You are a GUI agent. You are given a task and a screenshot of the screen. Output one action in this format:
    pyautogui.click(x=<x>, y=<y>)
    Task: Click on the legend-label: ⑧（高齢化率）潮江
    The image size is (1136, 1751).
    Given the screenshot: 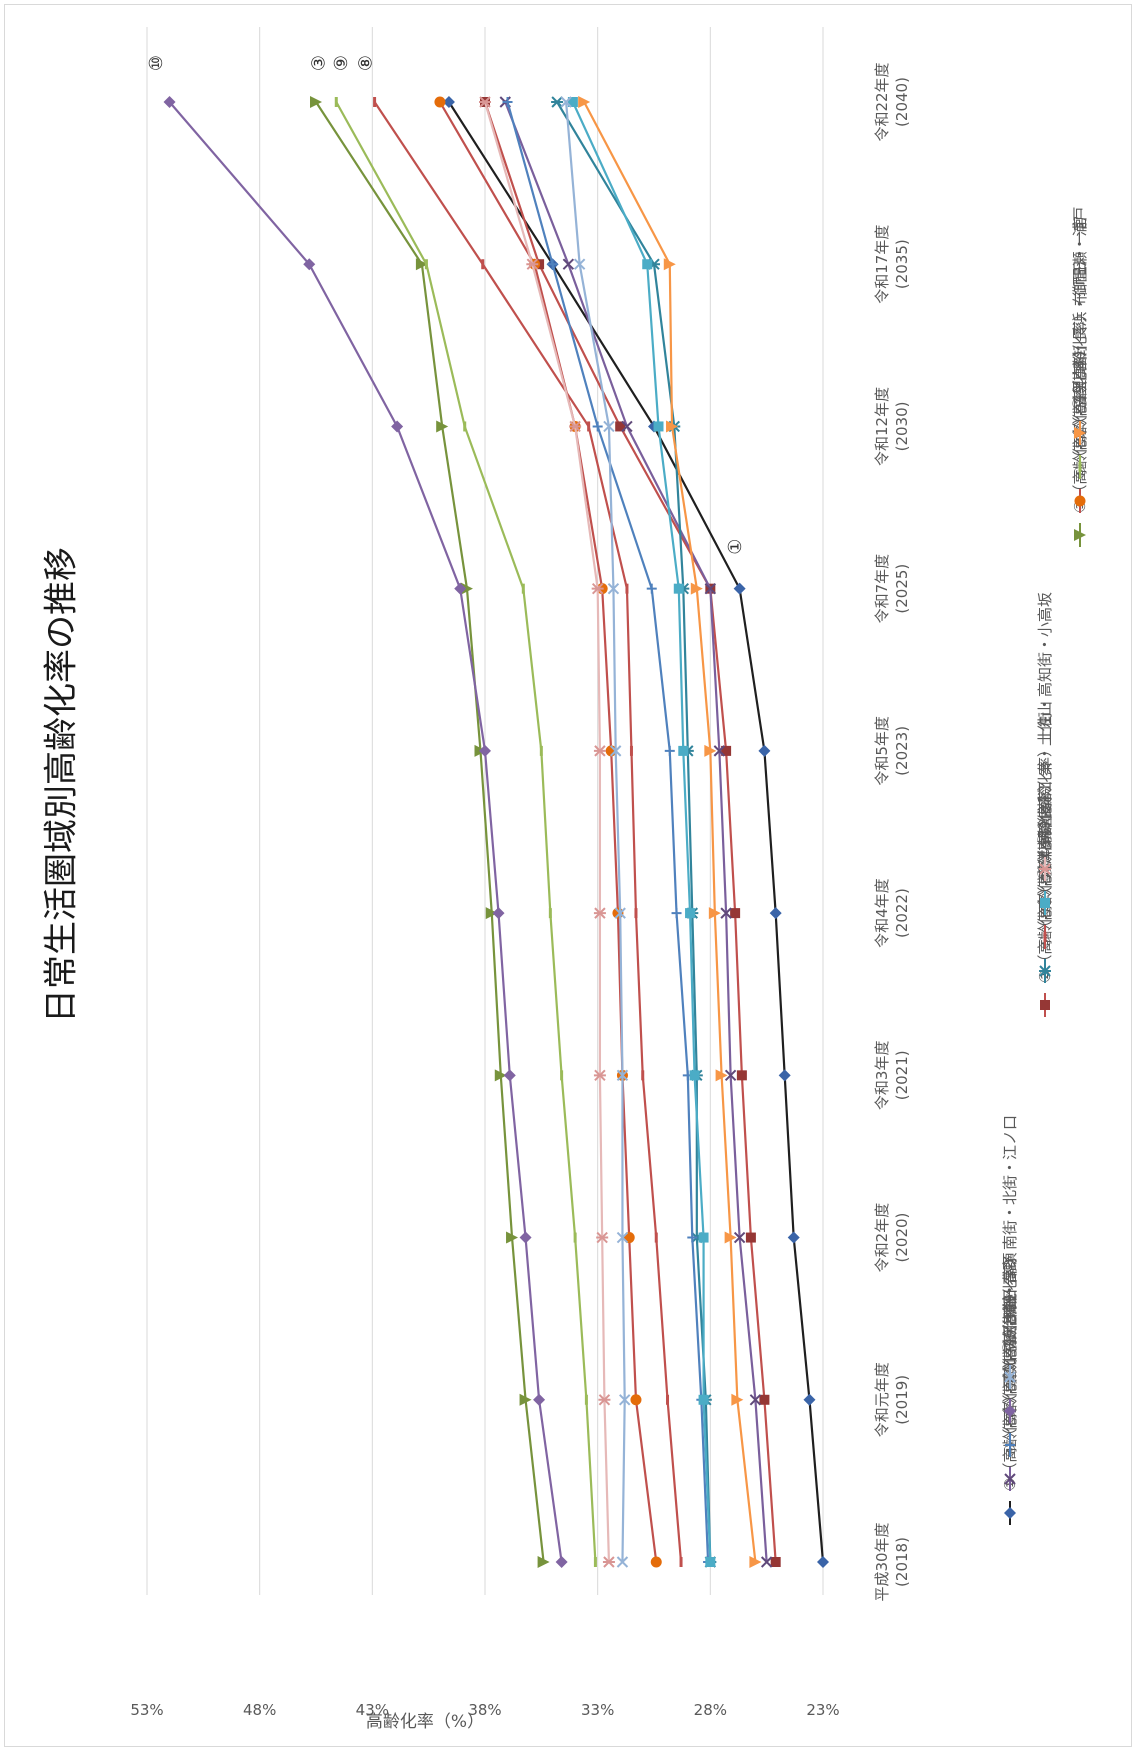 What is the action you would take?
    pyautogui.click(x=1045, y=848)
    